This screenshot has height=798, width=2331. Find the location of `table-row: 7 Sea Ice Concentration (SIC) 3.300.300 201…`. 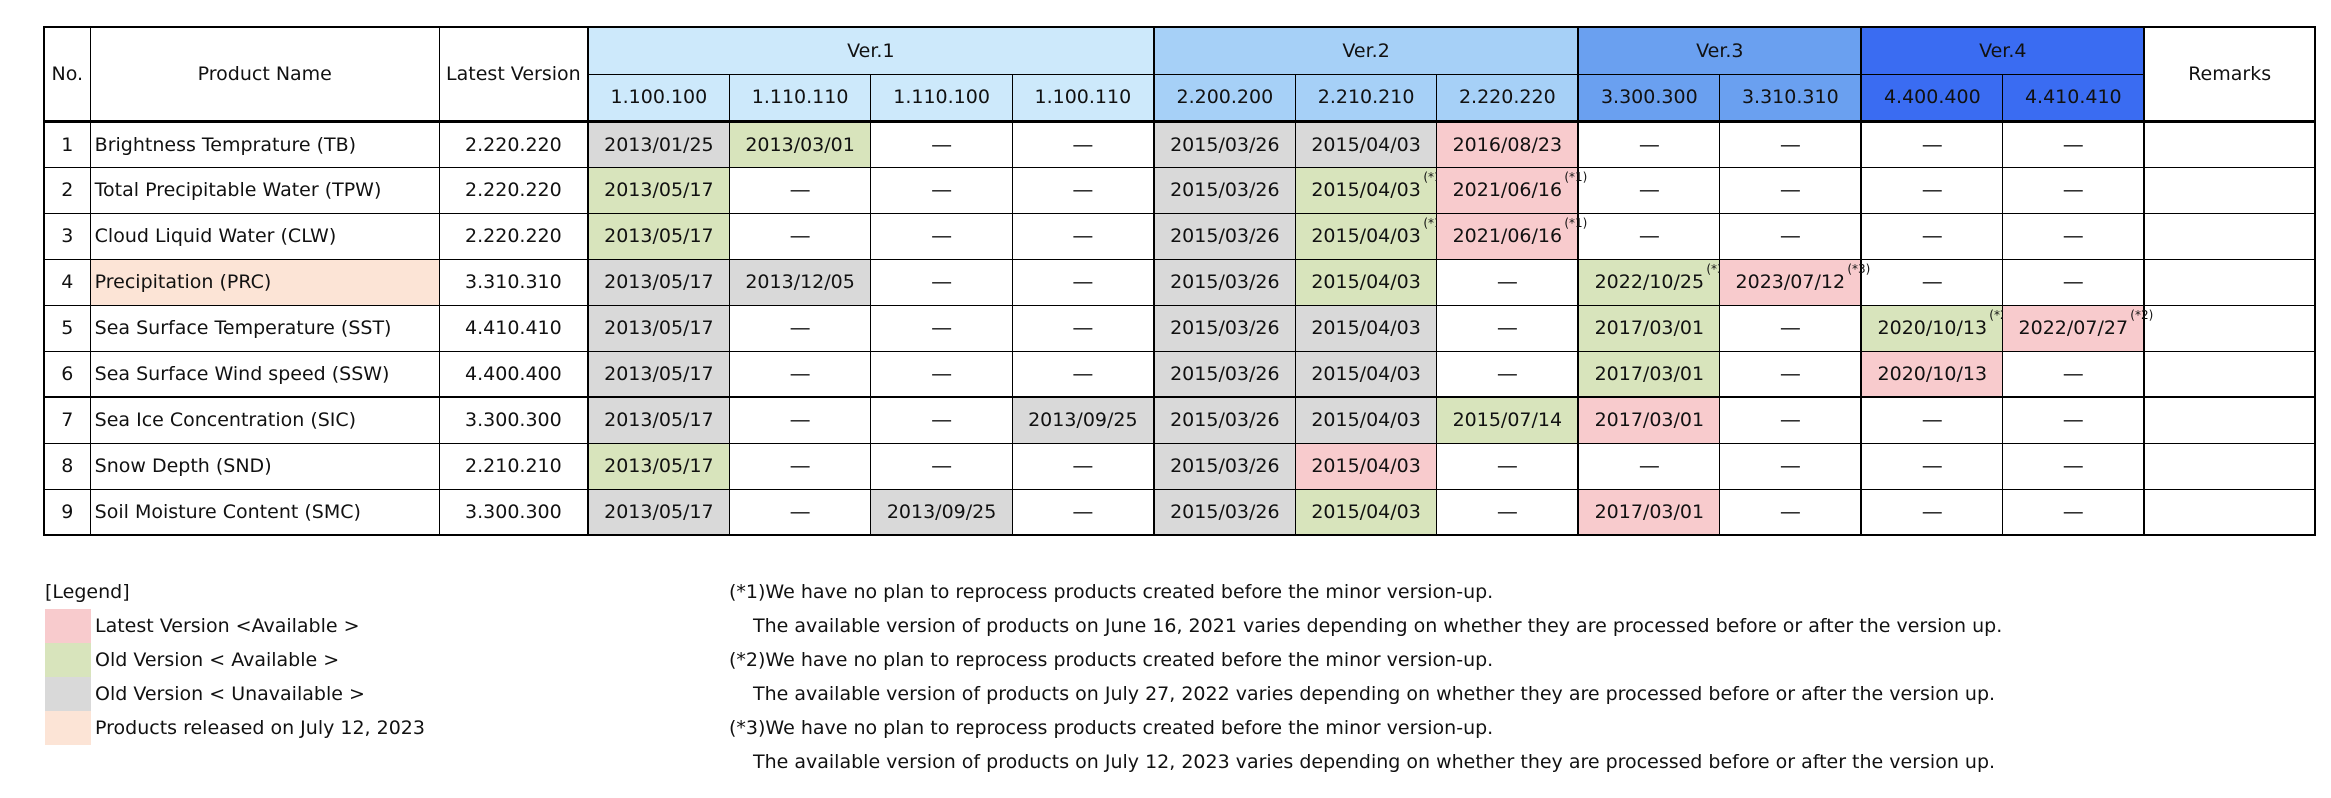

table-row: 7 Sea Ice Concentration (SIC) 3.300.300 201… is located at coordinates (1179, 420).